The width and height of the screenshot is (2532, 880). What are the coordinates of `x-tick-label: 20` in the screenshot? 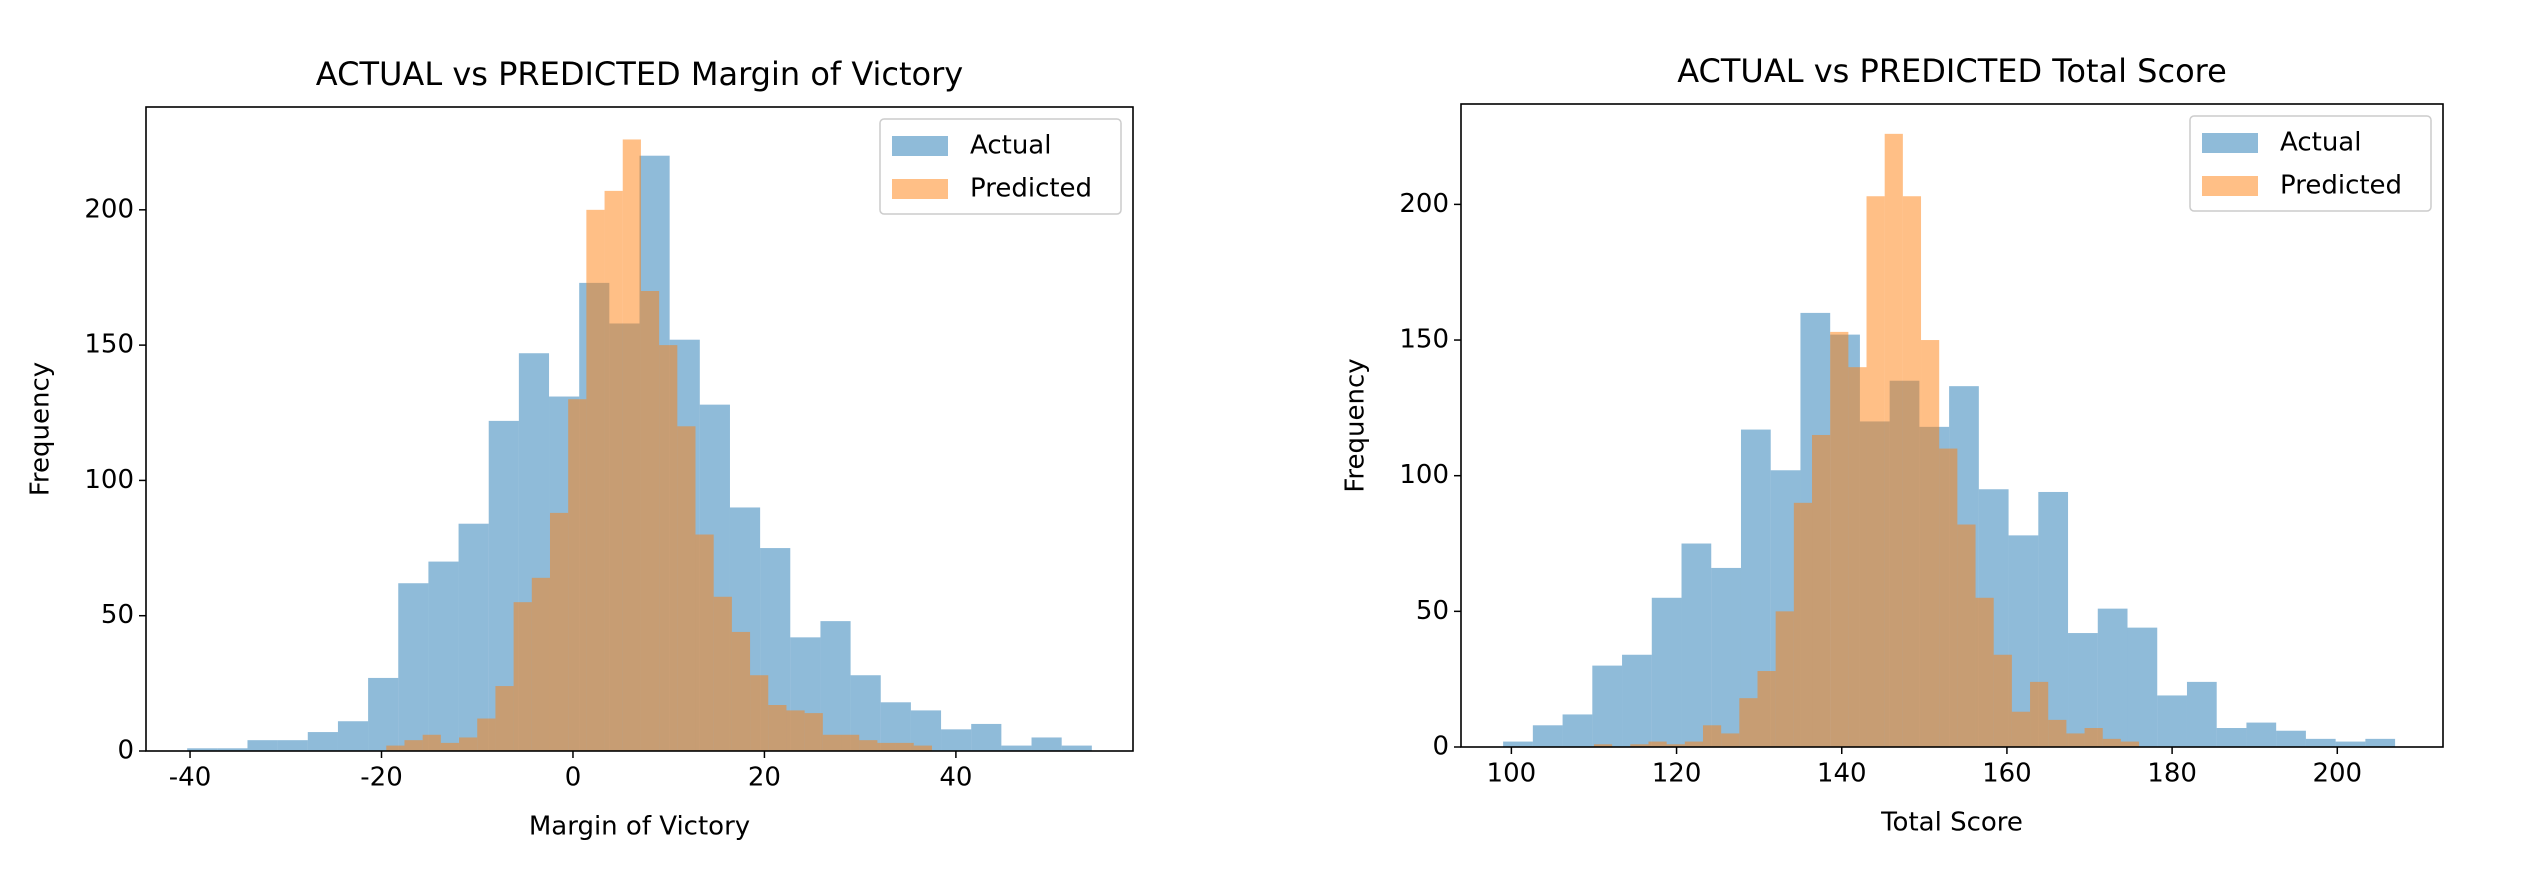 It's located at (764, 778).